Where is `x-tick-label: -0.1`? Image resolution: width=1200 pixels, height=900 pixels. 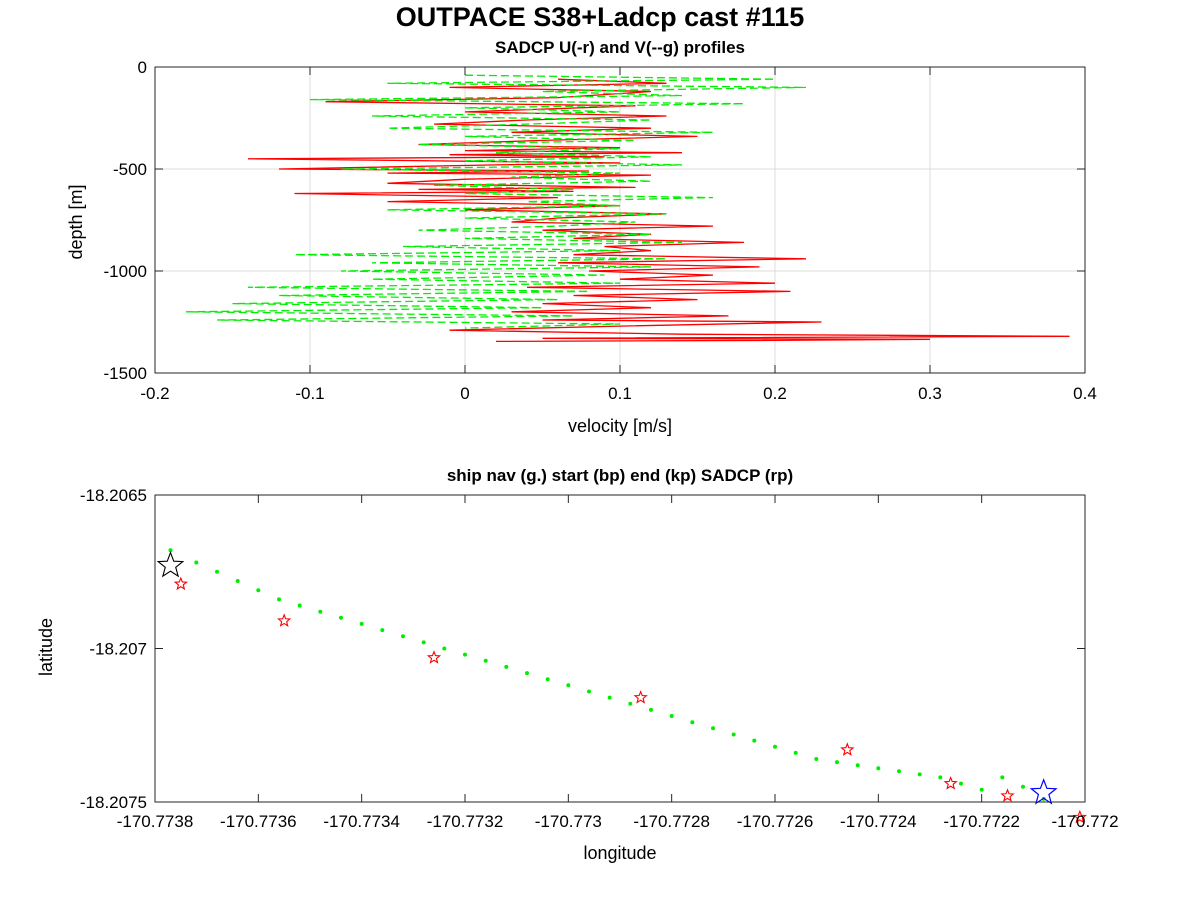 x-tick-label: -0.1 is located at coordinates (309, 393).